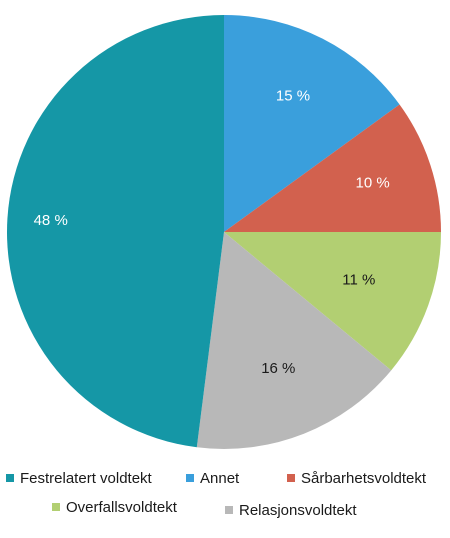 The width and height of the screenshot is (450, 538). I want to click on legend-item-annet: Annet, so click(213, 478).